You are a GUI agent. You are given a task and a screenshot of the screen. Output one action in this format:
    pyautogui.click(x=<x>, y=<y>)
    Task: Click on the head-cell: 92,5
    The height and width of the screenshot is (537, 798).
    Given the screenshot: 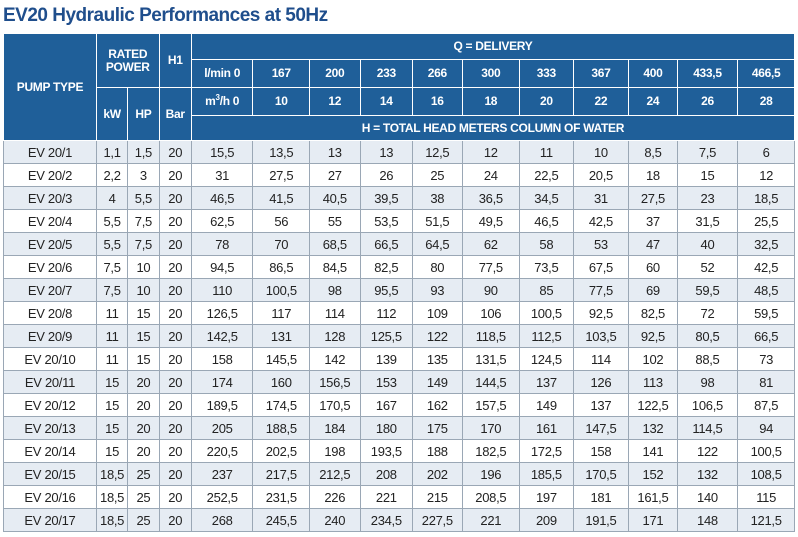 What is the action you would take?
    pyautogui.click(x=601, y=313)
    